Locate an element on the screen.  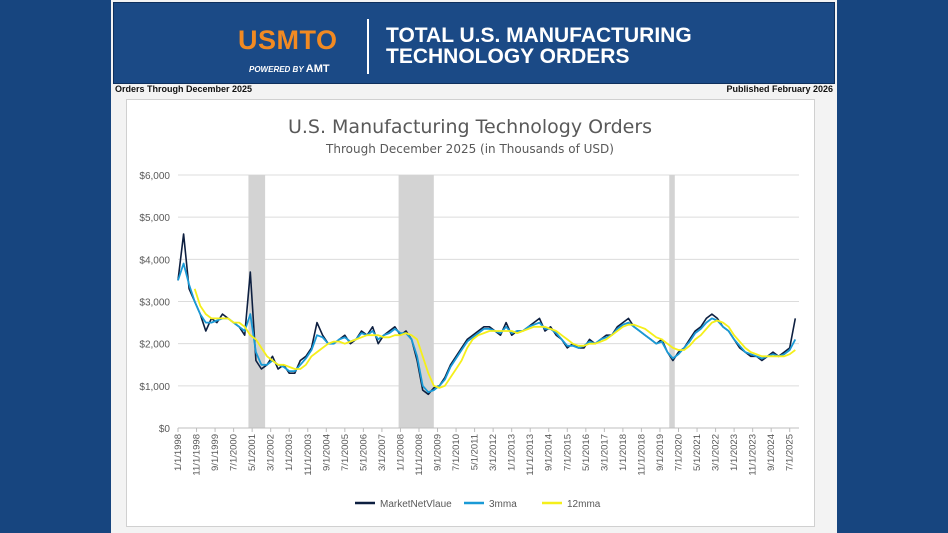
x-tick-label: 1/1/2003 is located at coordinates (289, 452).